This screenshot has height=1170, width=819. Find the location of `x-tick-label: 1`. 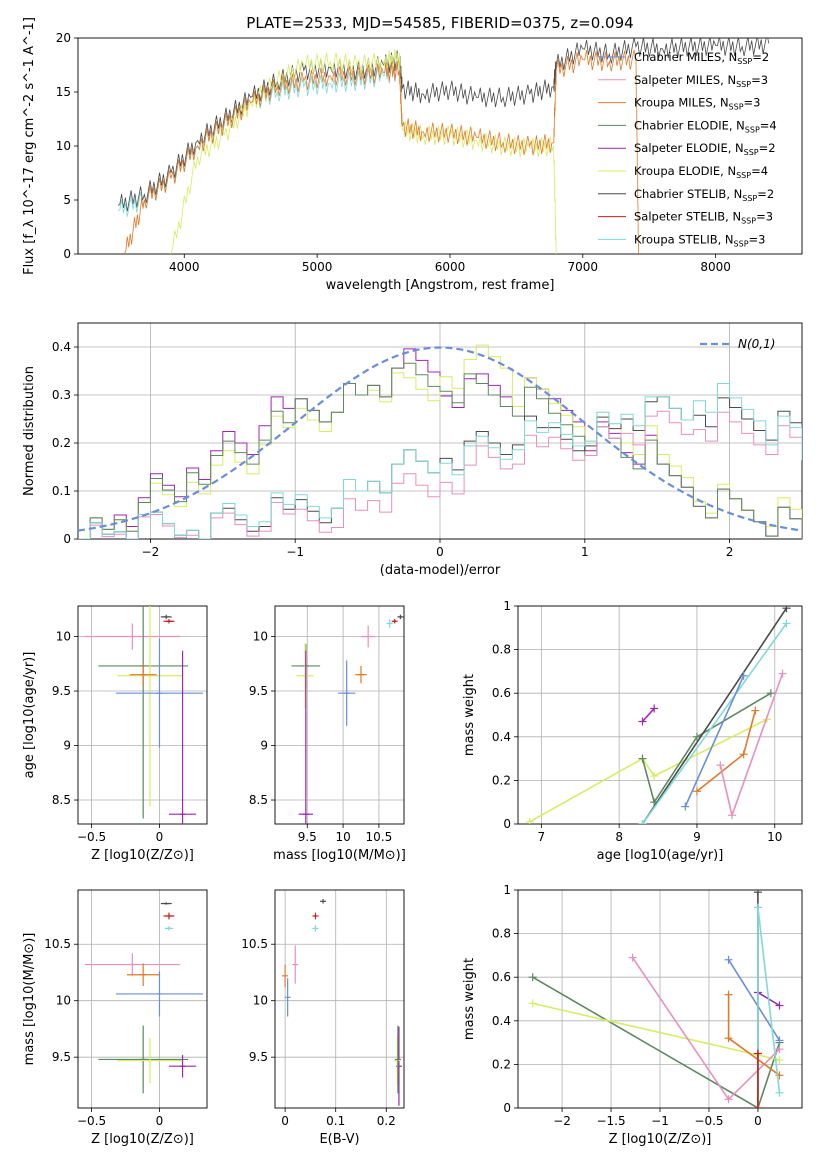

x-tick-label: 1 is located at coordinates (585, 552).